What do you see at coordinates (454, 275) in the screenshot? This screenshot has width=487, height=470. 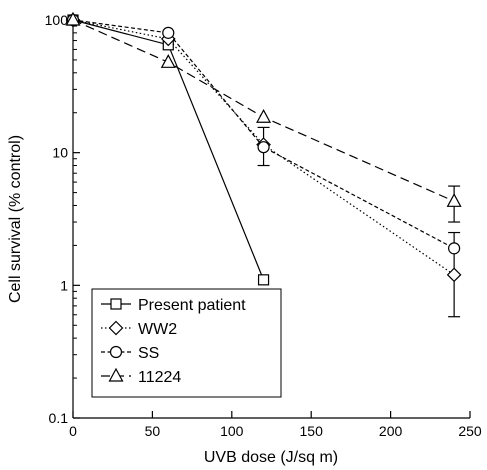 I see `data-point-diamond` at bounding box center [454, 275].